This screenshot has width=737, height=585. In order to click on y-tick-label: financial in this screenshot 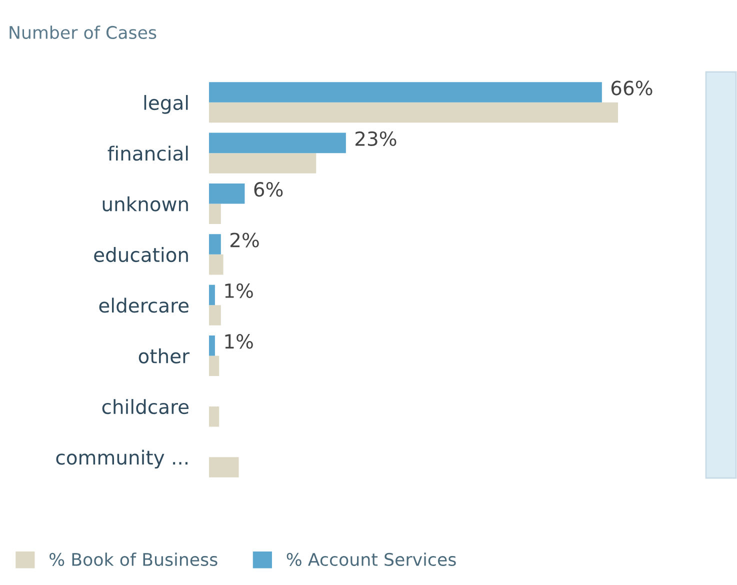, I will do `click(148, 153)`.